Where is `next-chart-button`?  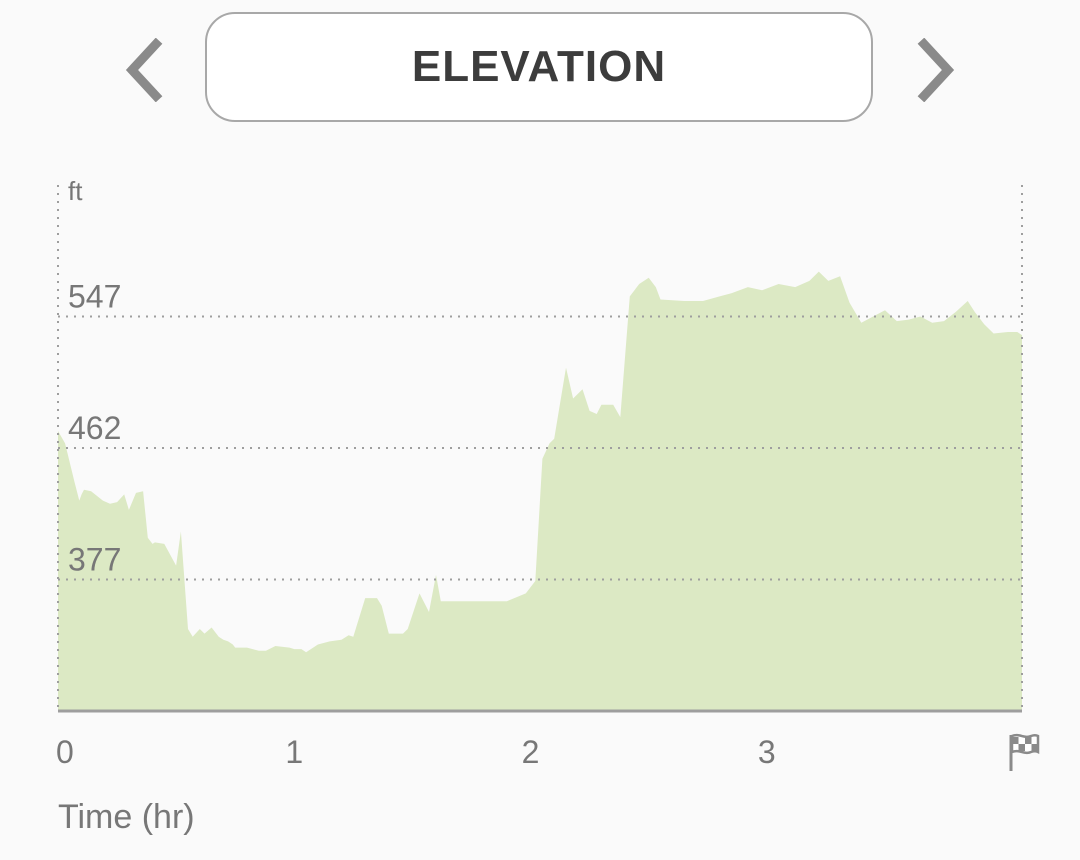
next-chart-button is located at coordinates (936, 70).